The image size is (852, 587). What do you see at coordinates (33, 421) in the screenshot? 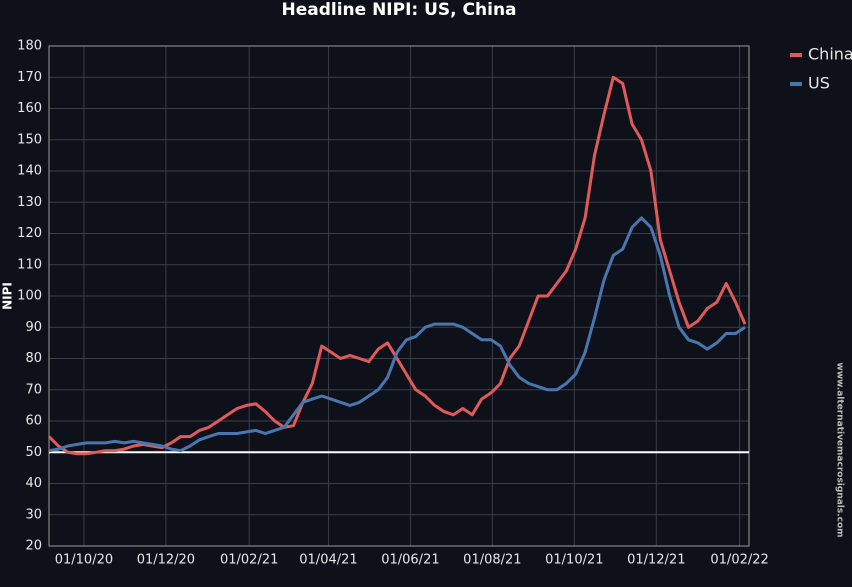
I see `y-tick-label: 60` at bounding box center [33, 421].